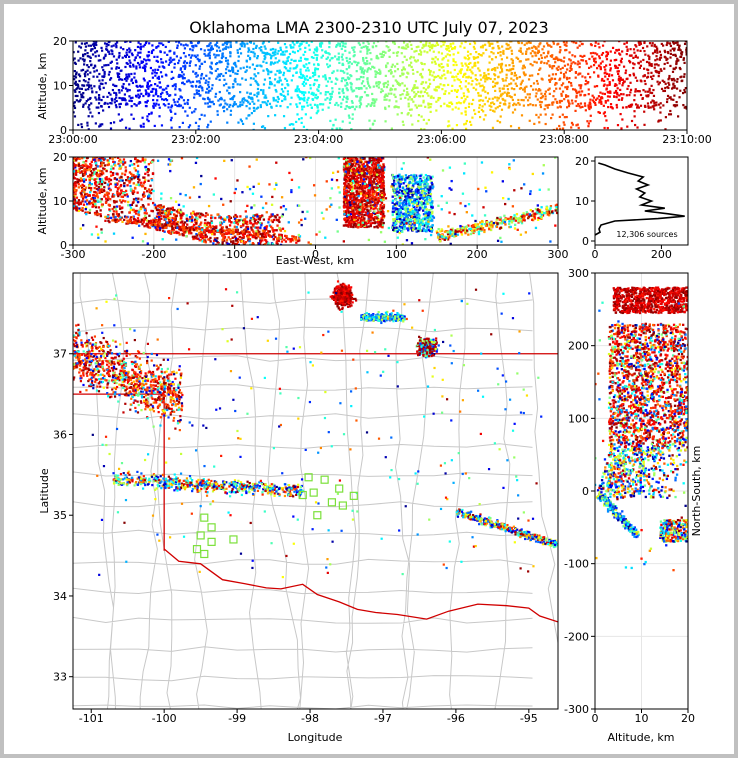 This screenshot has width=738, height=758. What do you see at coordinates (576, 709) in the screenshot?
I see `north-south-ytick: -300` at bounding box center [576, 709].